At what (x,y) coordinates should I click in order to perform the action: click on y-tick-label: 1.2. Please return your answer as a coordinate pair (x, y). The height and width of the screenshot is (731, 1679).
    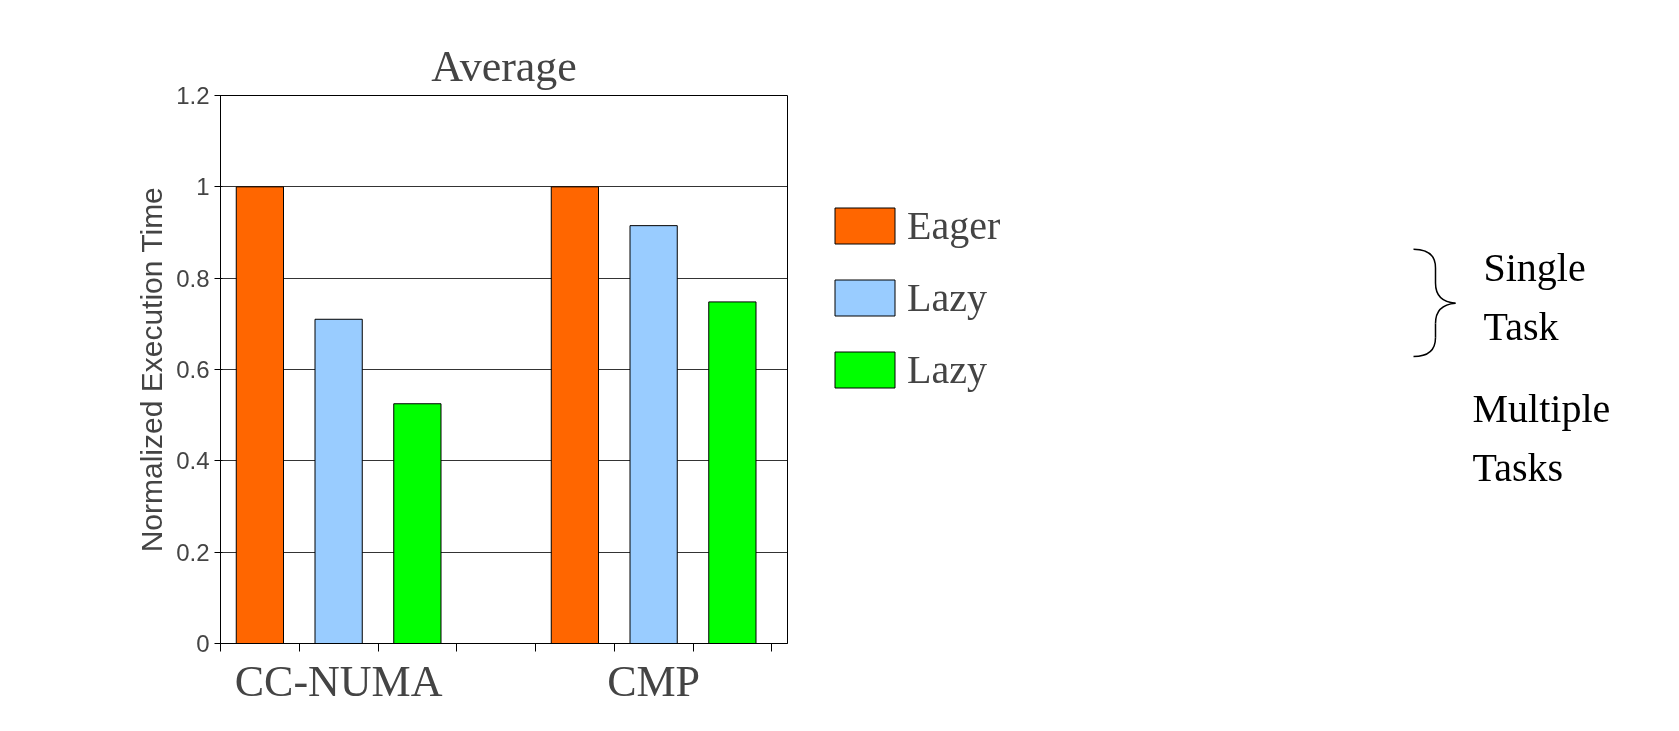
    Looking at the image, I should click on (193, 95).